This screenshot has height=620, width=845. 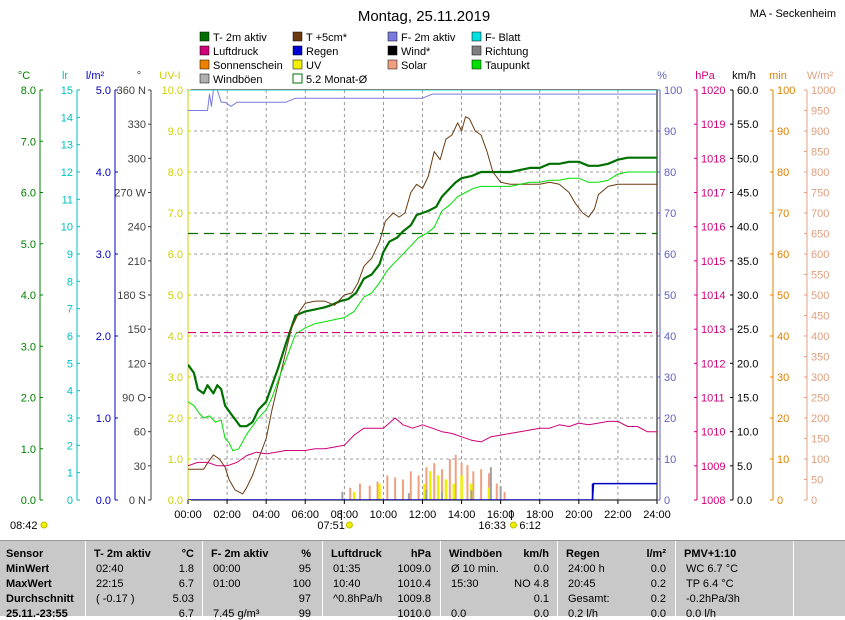 I want to click on temp-tick-label: 8.0, so click(x=28, y=91).